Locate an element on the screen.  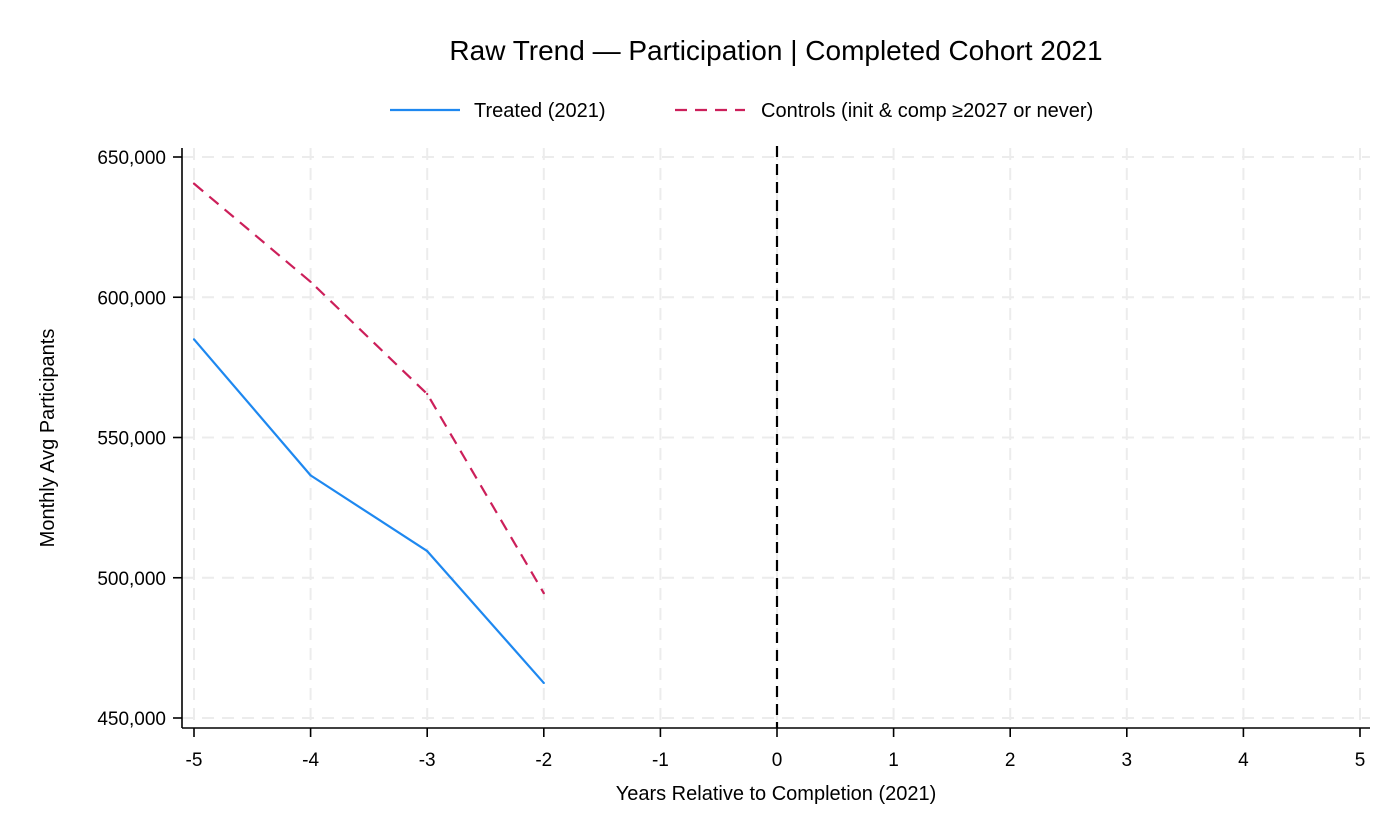
y-tick-label: 600,000 is located at coordinates (131, 298).